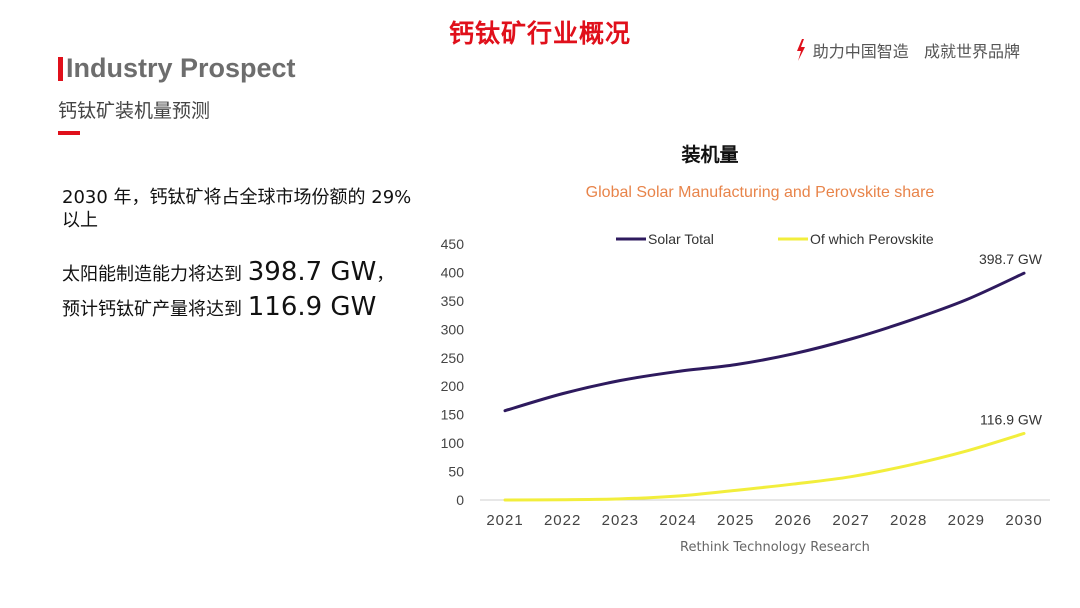 The image size is (1080, 608). What do you see at coordinates (155, 274) in the screenshot?
I see `capacity-line-1-prefix: 太阳能制造能力将达到` at bounding box center [155, 274].